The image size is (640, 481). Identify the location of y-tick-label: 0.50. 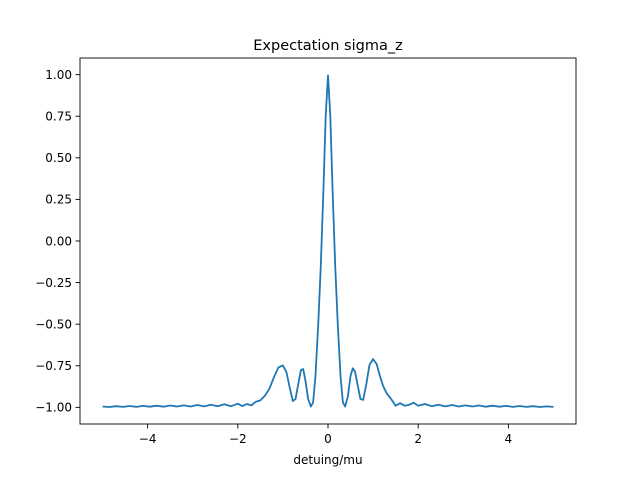
(58, 158).